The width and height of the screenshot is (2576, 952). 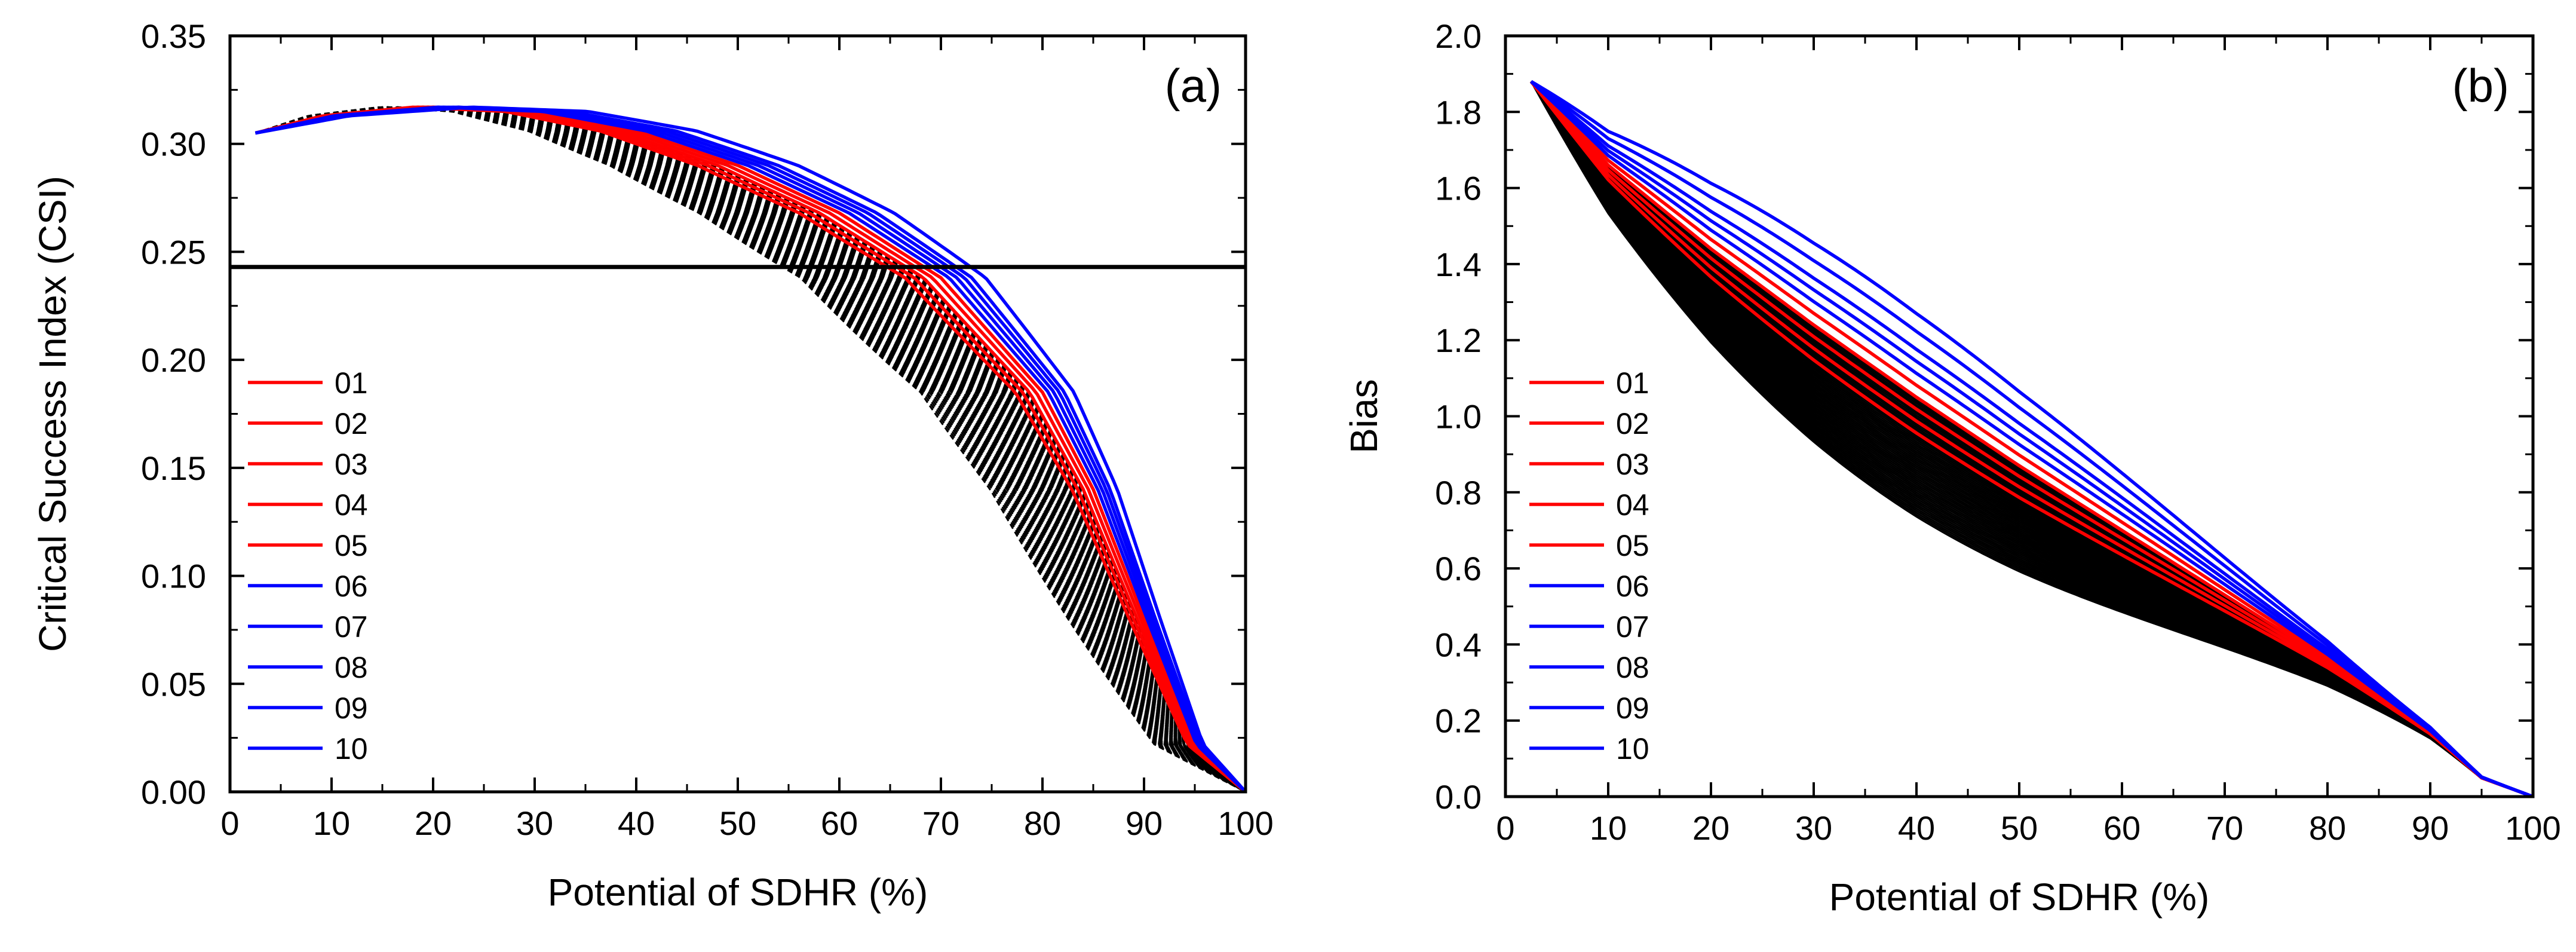 I want to click on legend-label-09: 09, so click(x=1632, y=708).